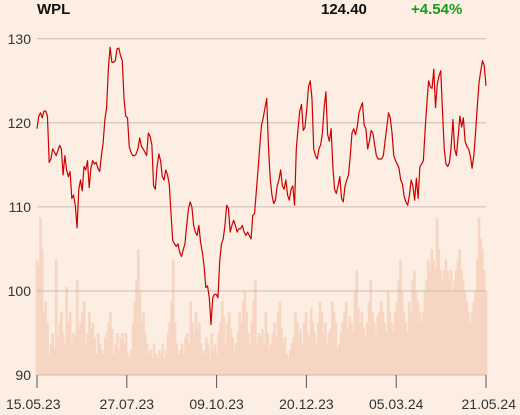 This screenshot has height=415, width=520. What do you see at coordinates (23, 375) in the screenshot?
I see `y-tick-label: 90` at bounding box center [23, 375].